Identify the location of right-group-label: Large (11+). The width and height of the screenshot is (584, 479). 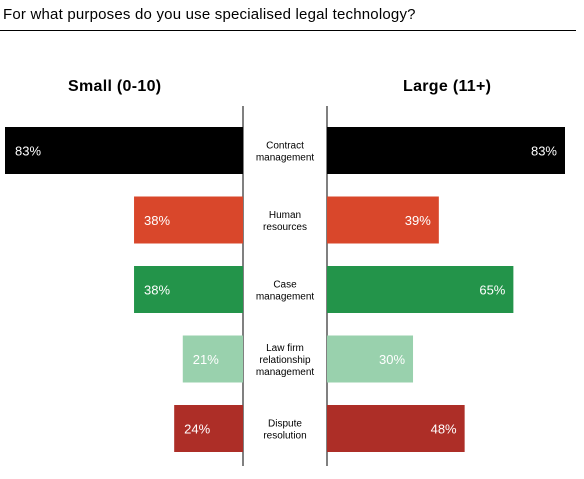
(447, 86).